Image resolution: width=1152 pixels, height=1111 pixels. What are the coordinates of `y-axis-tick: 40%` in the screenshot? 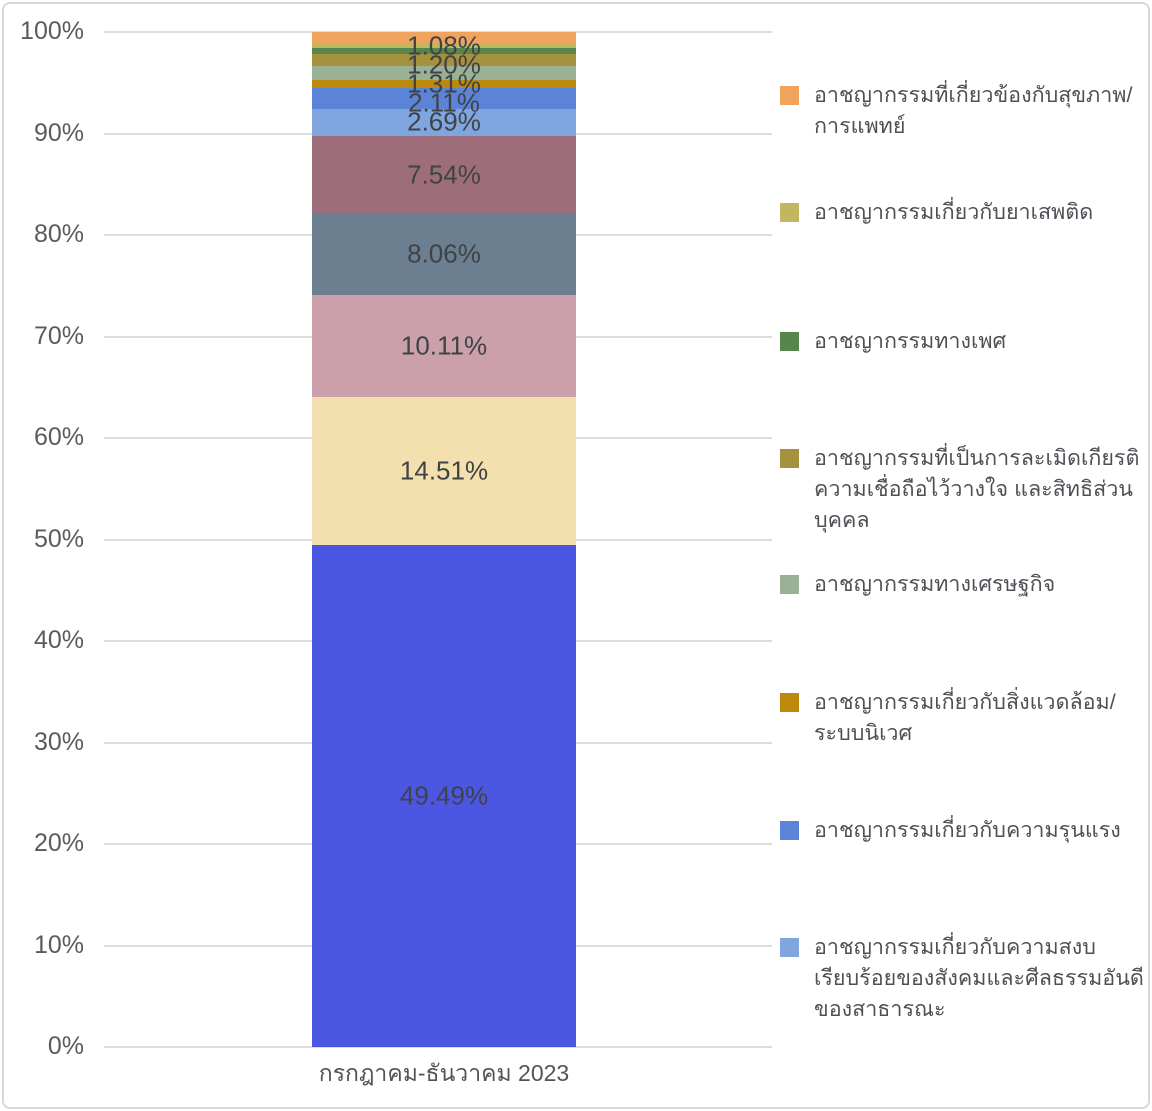 It's located at (58, 639).